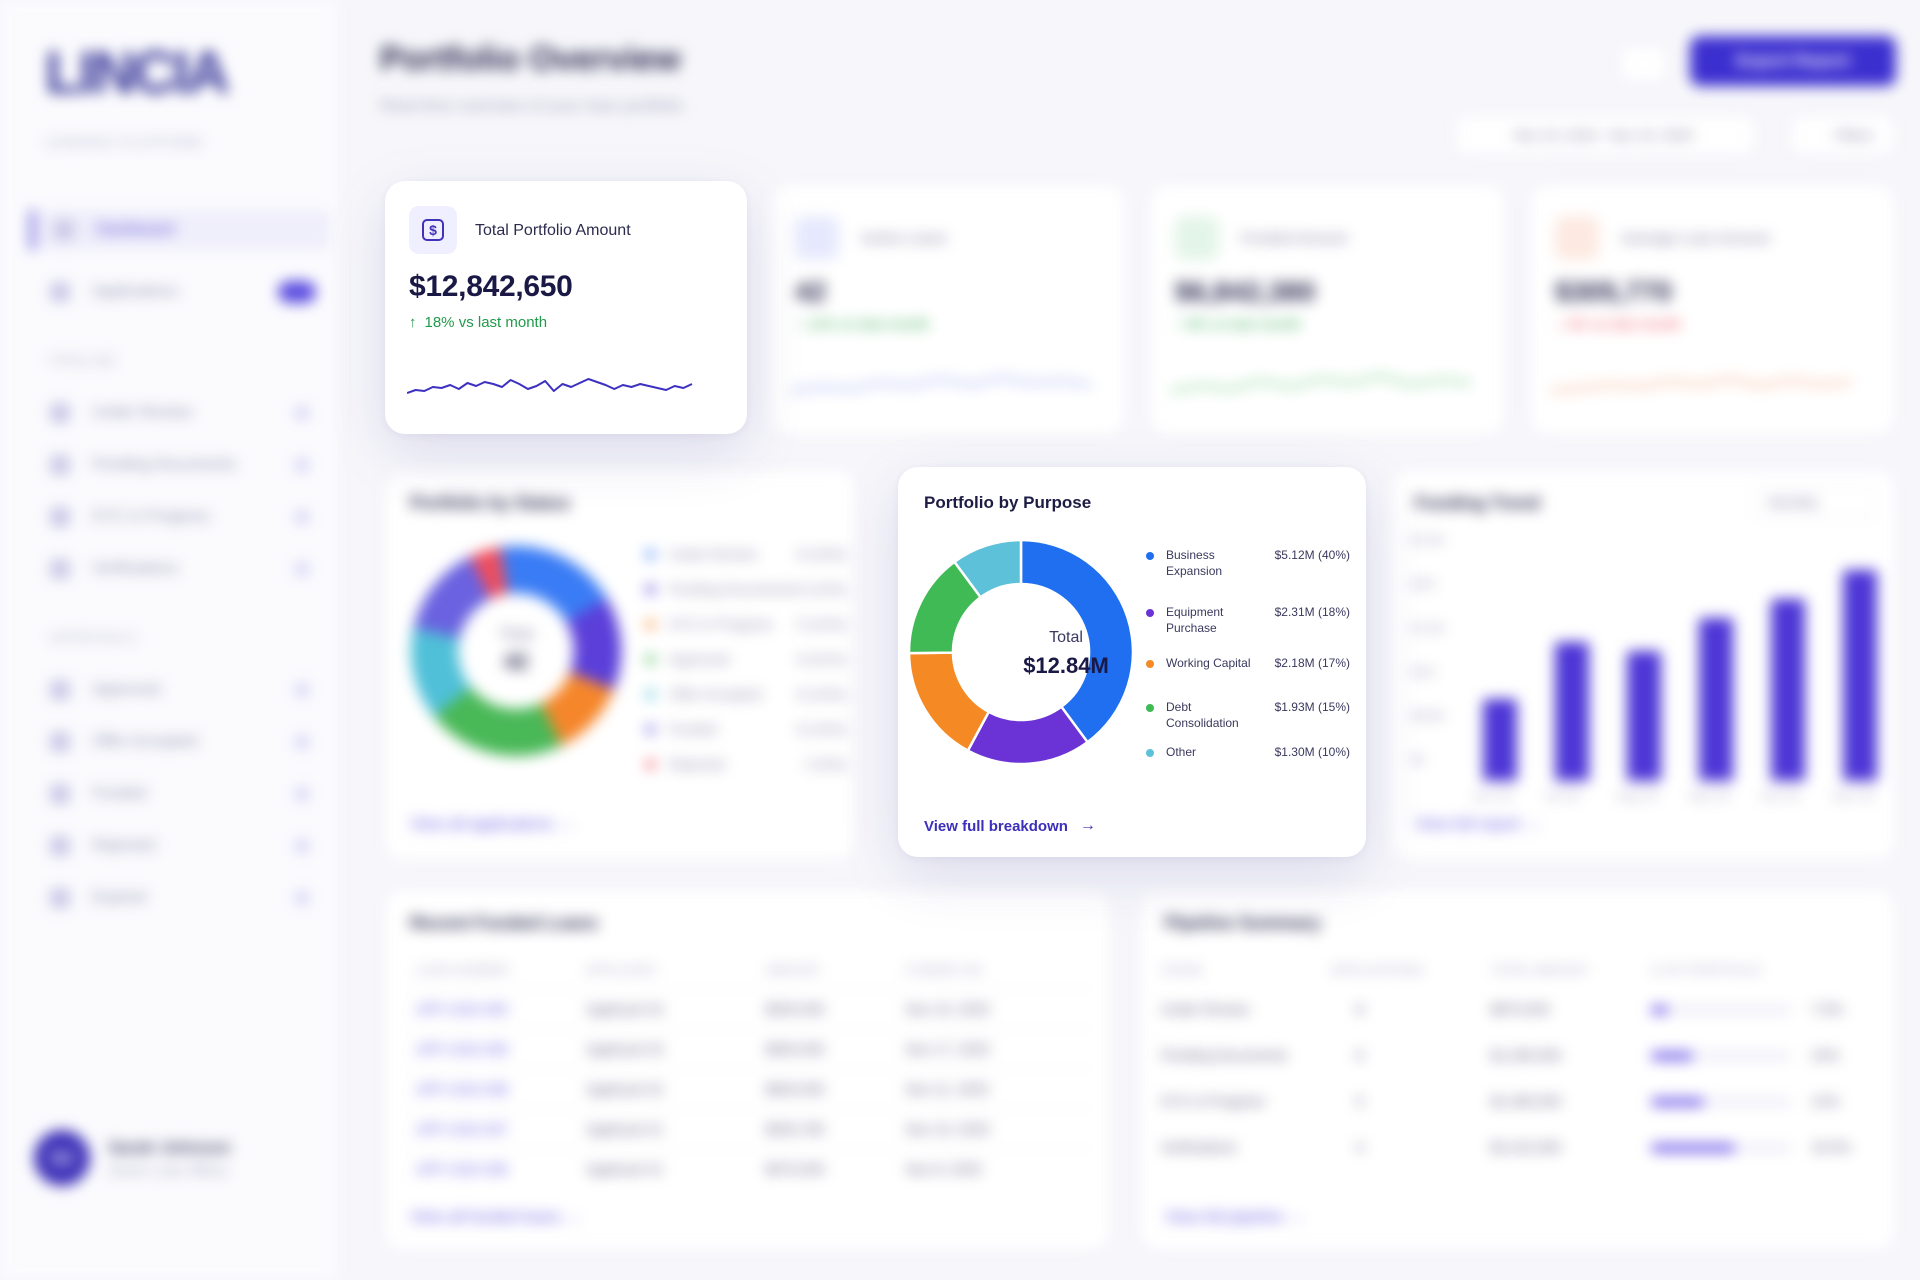 This screenshot has width=1920, height=1280. I want to click on kpi-value: $6,842,380, so click(1245, 291).